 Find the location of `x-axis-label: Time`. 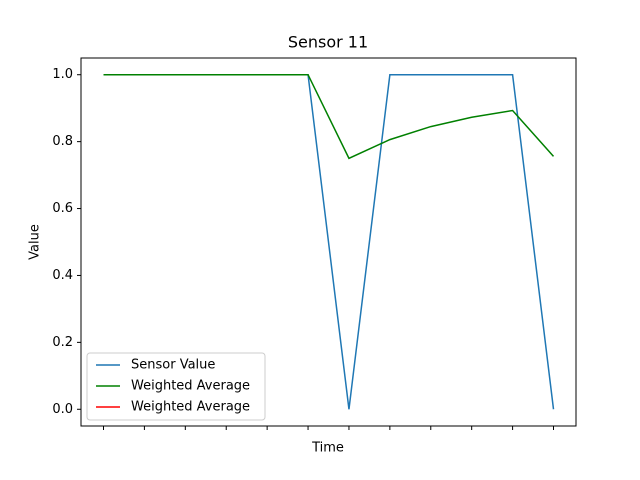

x-axis-label: Time is located at coordinates (327, 448).